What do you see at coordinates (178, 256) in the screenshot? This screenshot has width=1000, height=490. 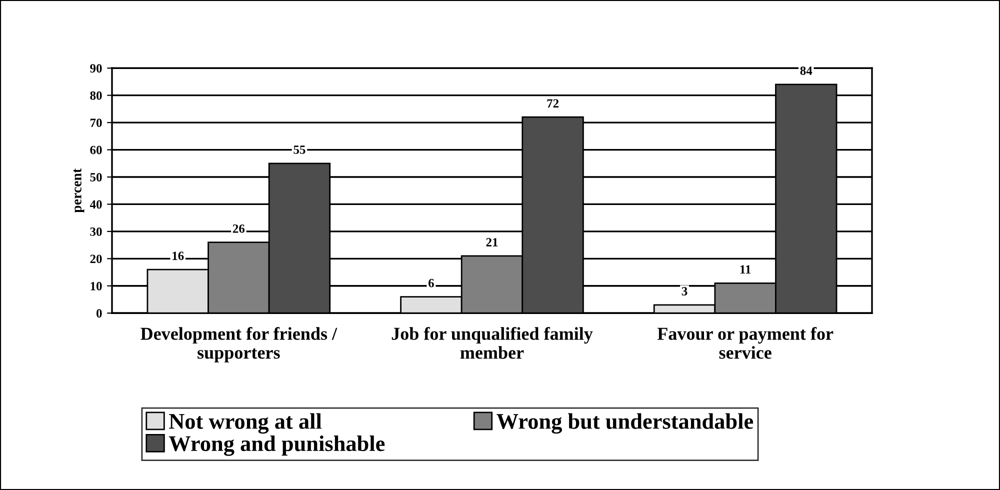 I see `data-label: 16` at bounding box center [178, 256].